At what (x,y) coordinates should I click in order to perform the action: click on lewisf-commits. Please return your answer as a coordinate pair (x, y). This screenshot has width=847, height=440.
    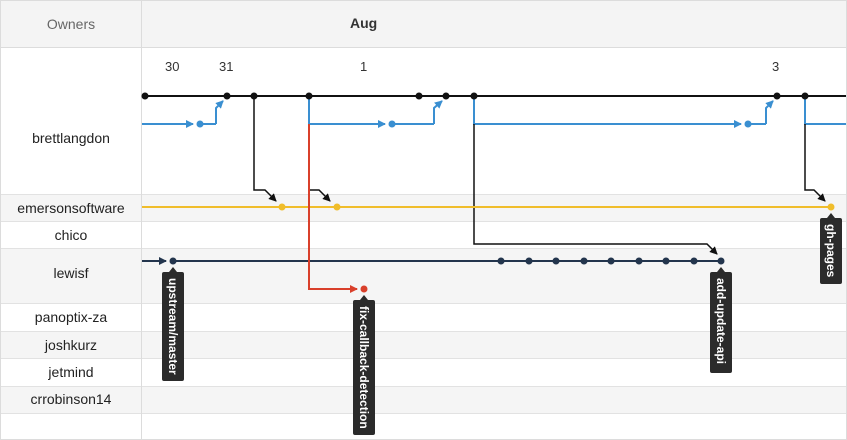
    Looking at the image, I should click on (447, 261).